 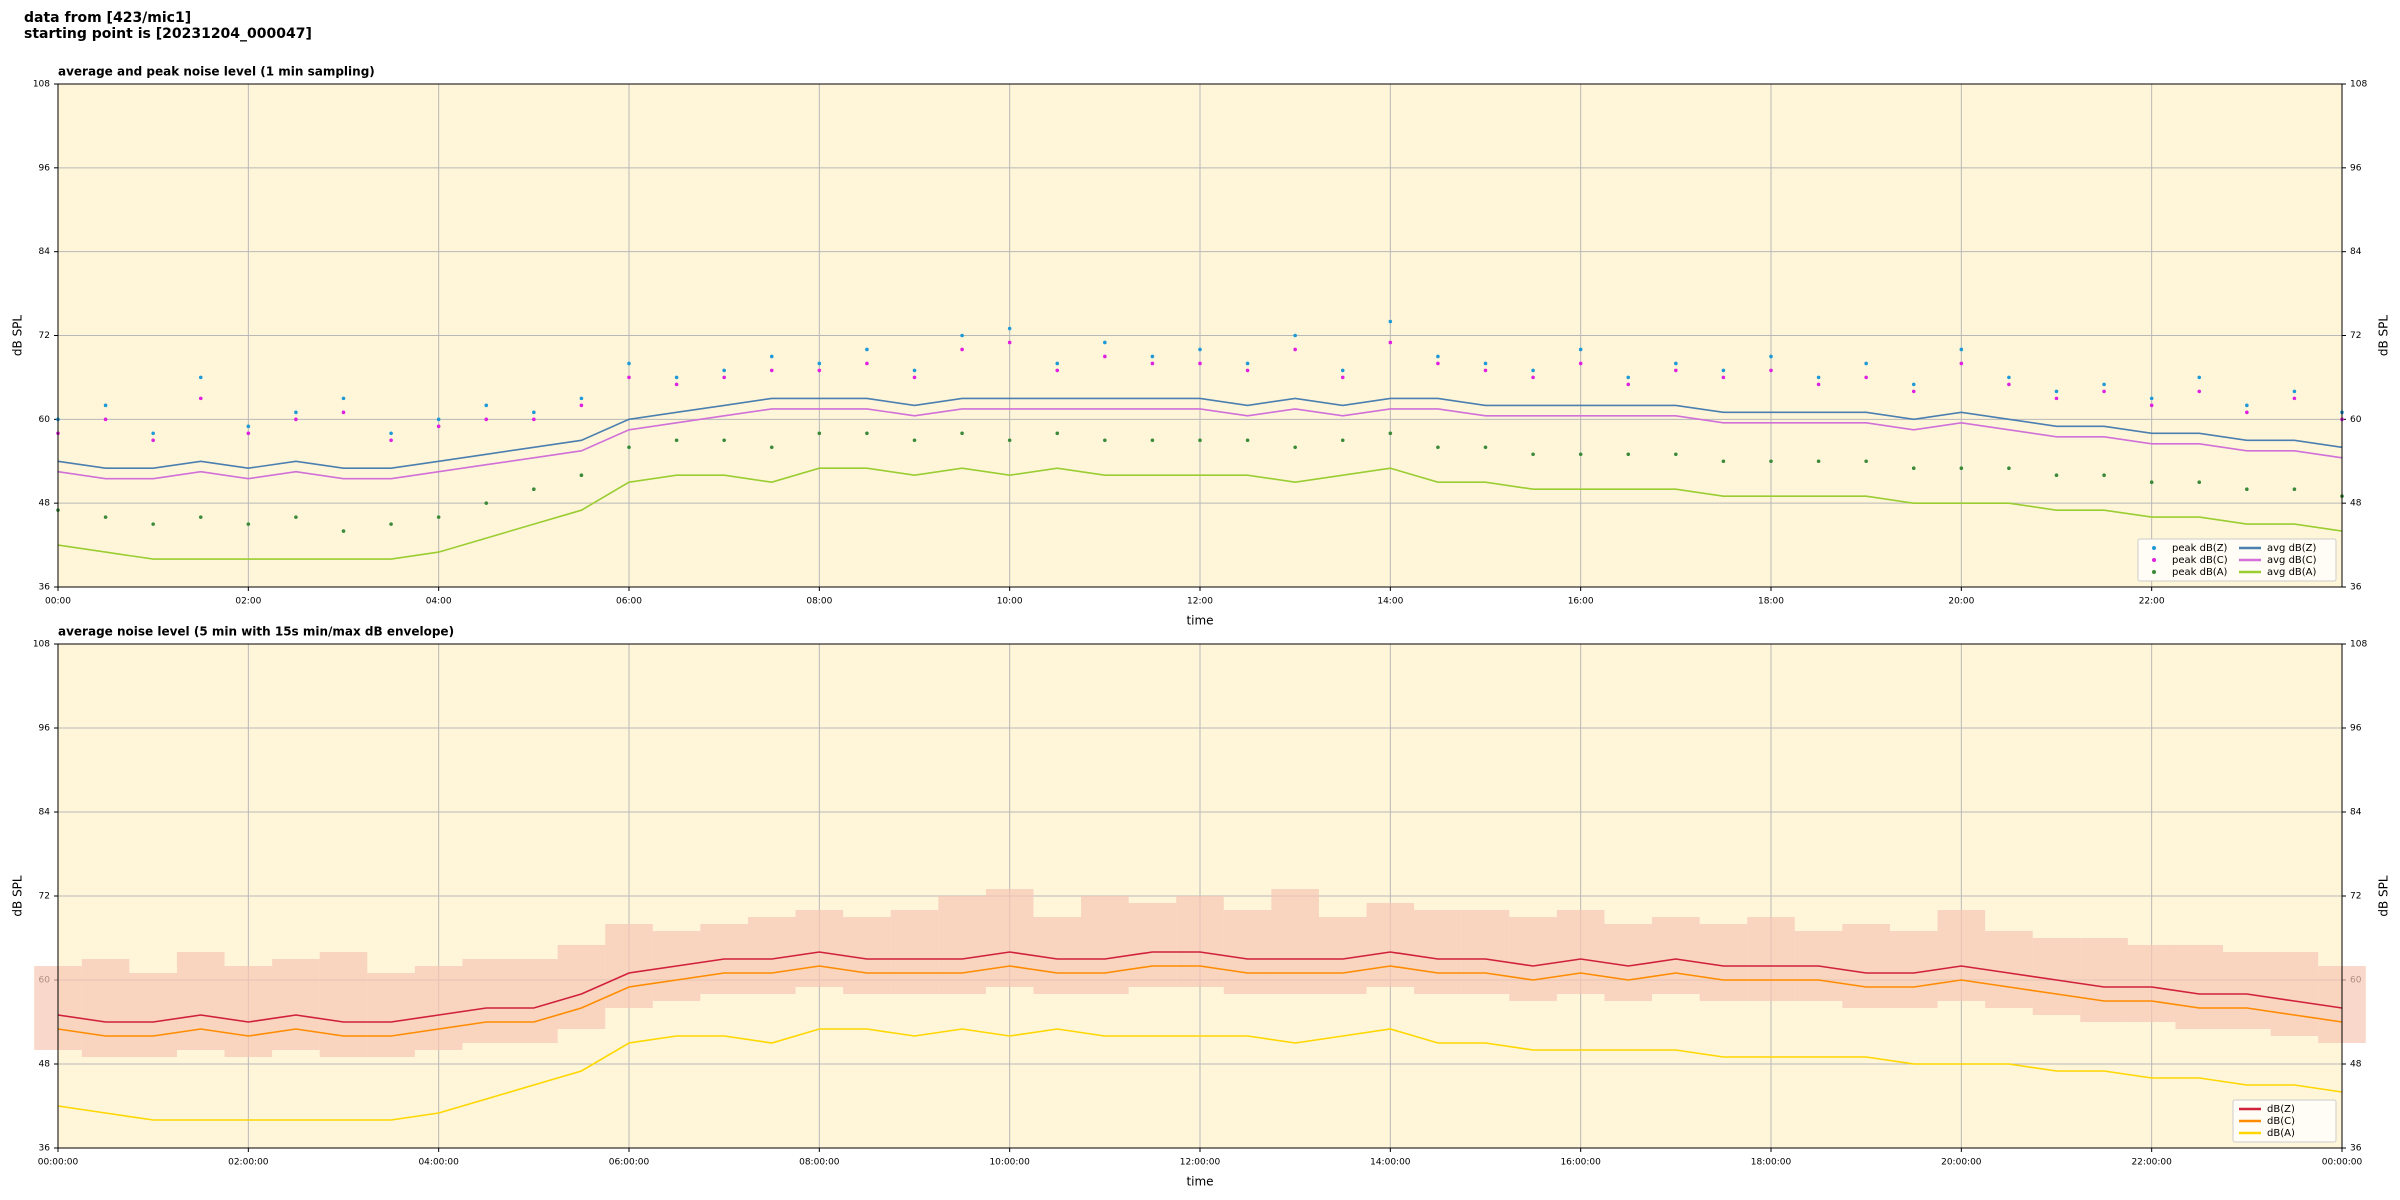 I want to click on x-tick-label: 16:00:00, so click(x=1580, y=1163).